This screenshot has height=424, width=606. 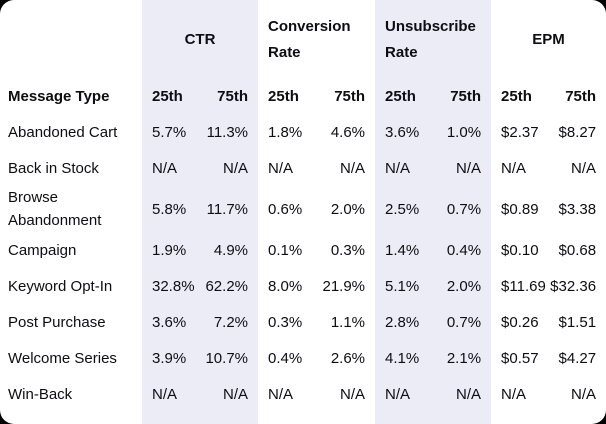 What do you see at coordinates (227, 358) in the screenshot?
I see `ctr-75th-cell: 10.7%` at bounding box center [227, 358].